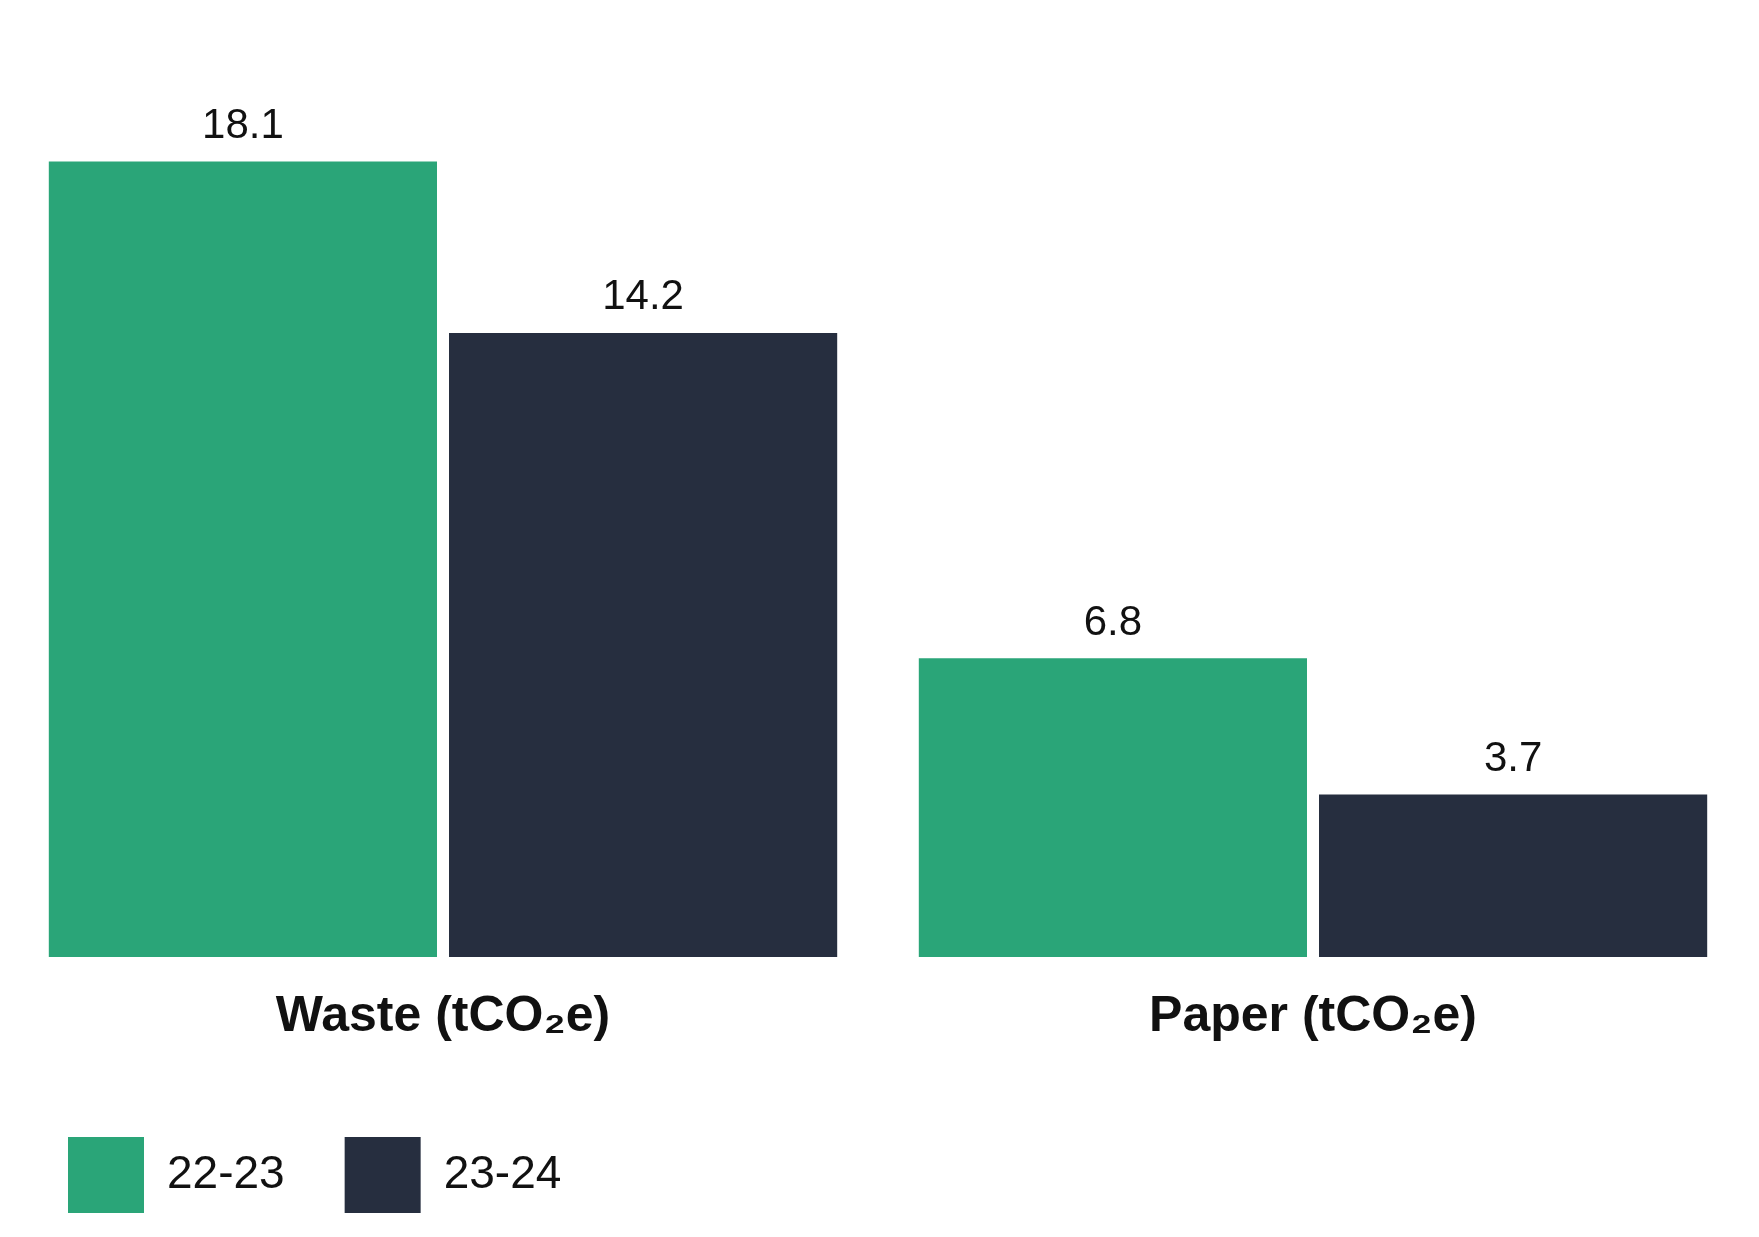  I want to click on data-label: 3.7, so click(1513, 756).